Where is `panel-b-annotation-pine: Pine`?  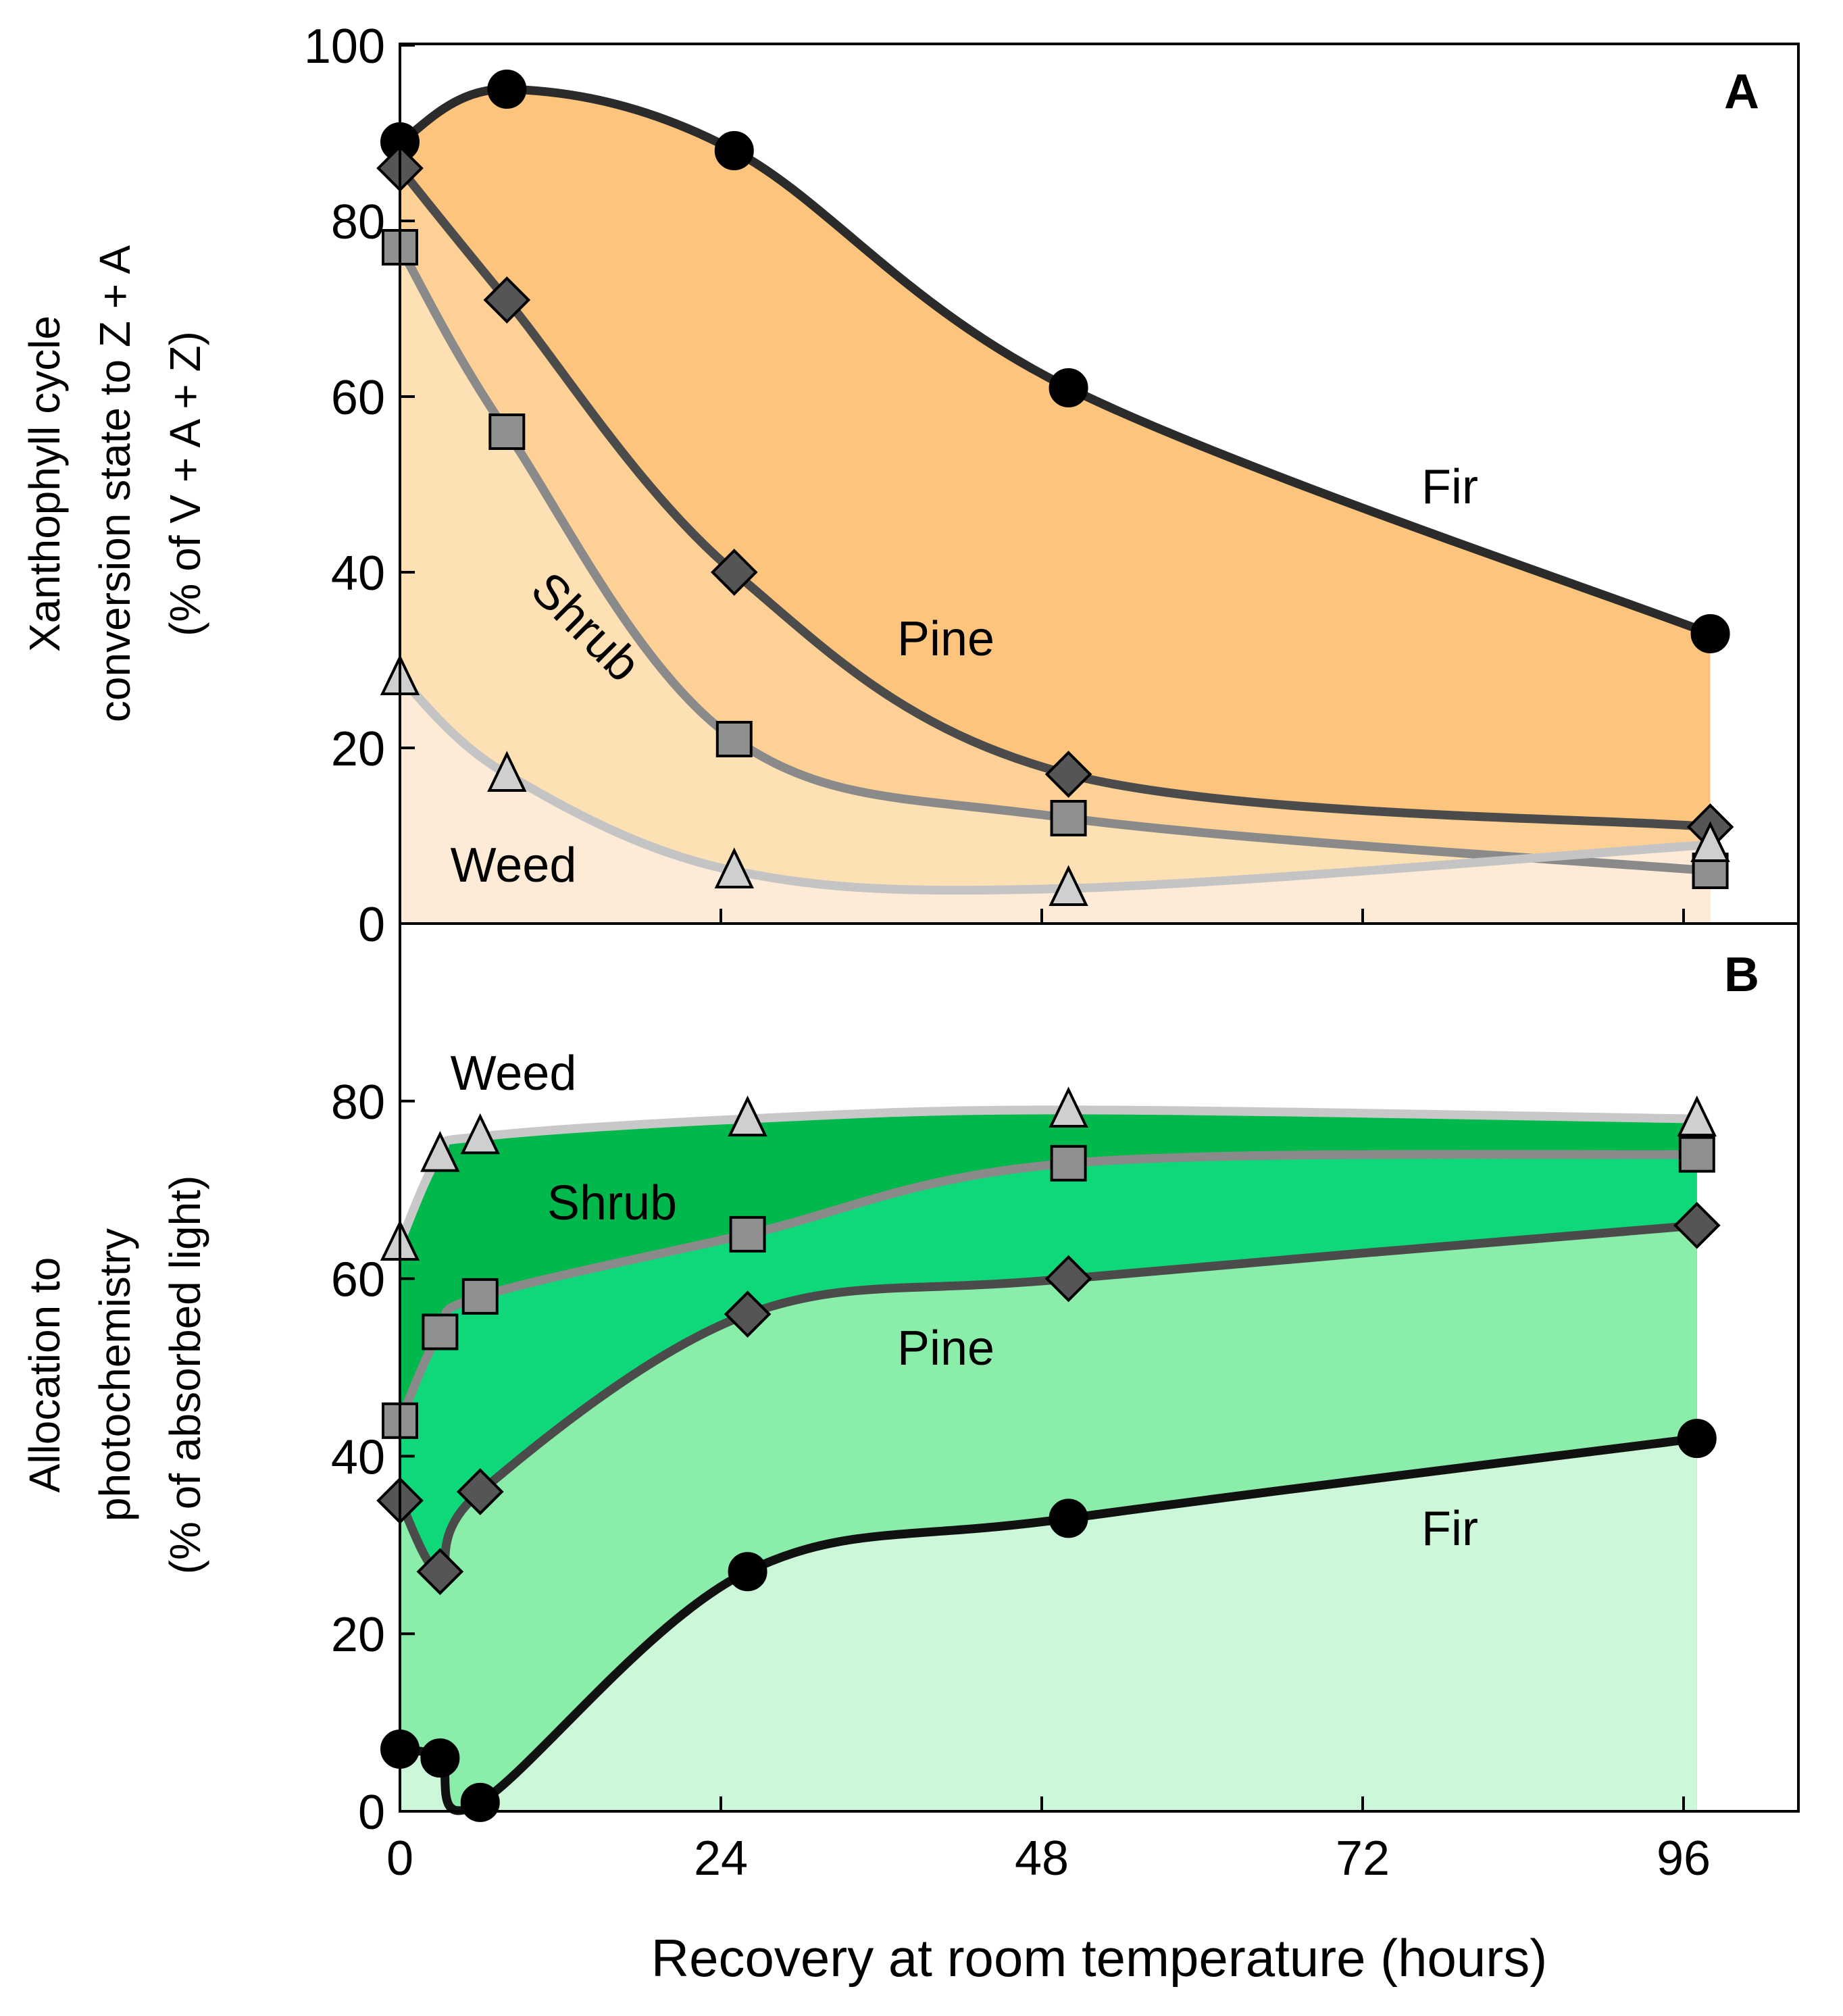
panel-b-annotation-pine: Pine is located at coordinates (945, 1348).